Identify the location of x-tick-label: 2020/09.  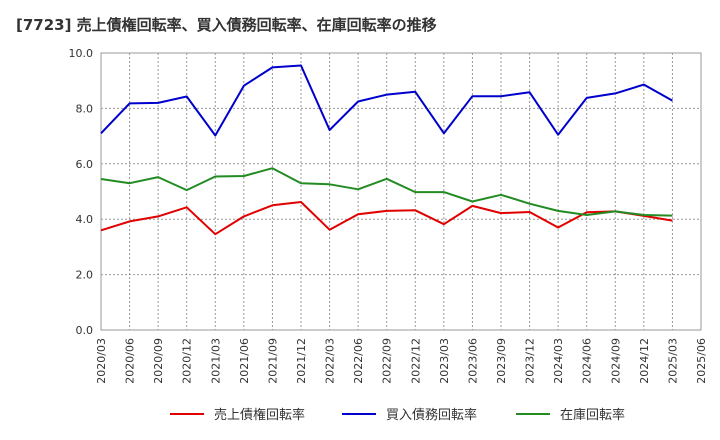
(158, 361).